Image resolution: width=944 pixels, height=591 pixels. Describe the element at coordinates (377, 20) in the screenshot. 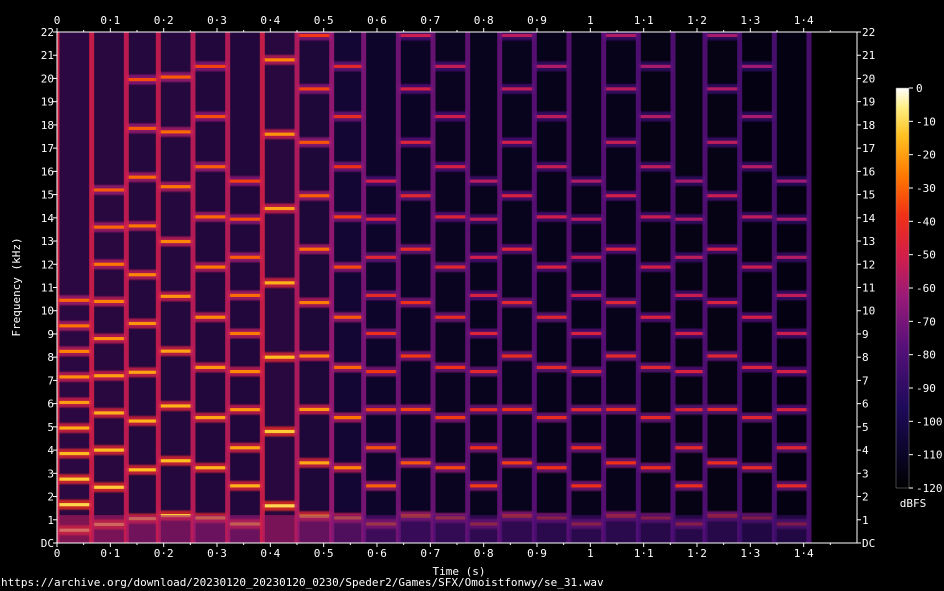

I see `x-tick-label: 0·6` at that location.